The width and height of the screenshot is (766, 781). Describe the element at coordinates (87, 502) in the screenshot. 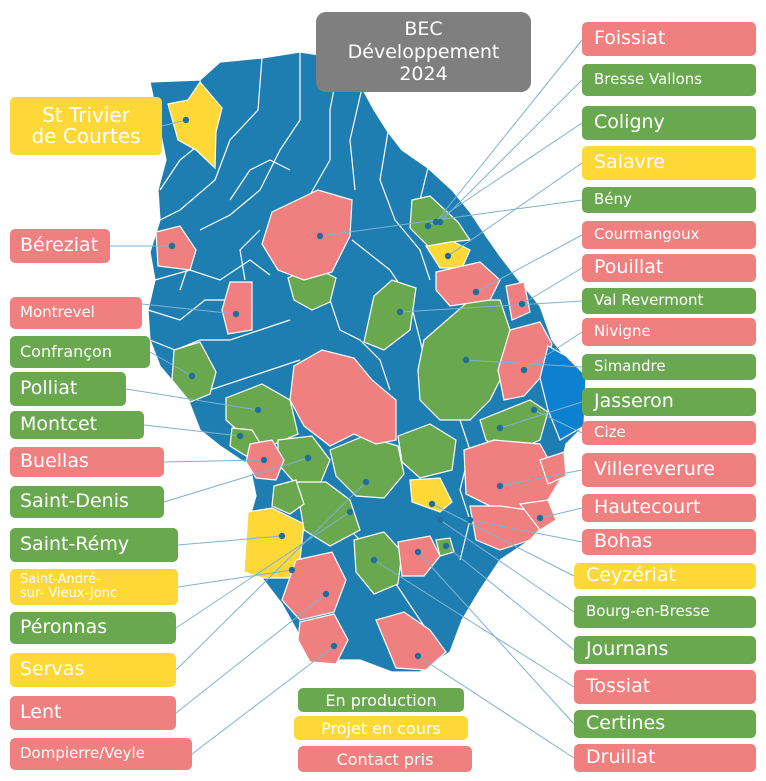

I see `label-saint-denis: Saint-Denis` at that location.